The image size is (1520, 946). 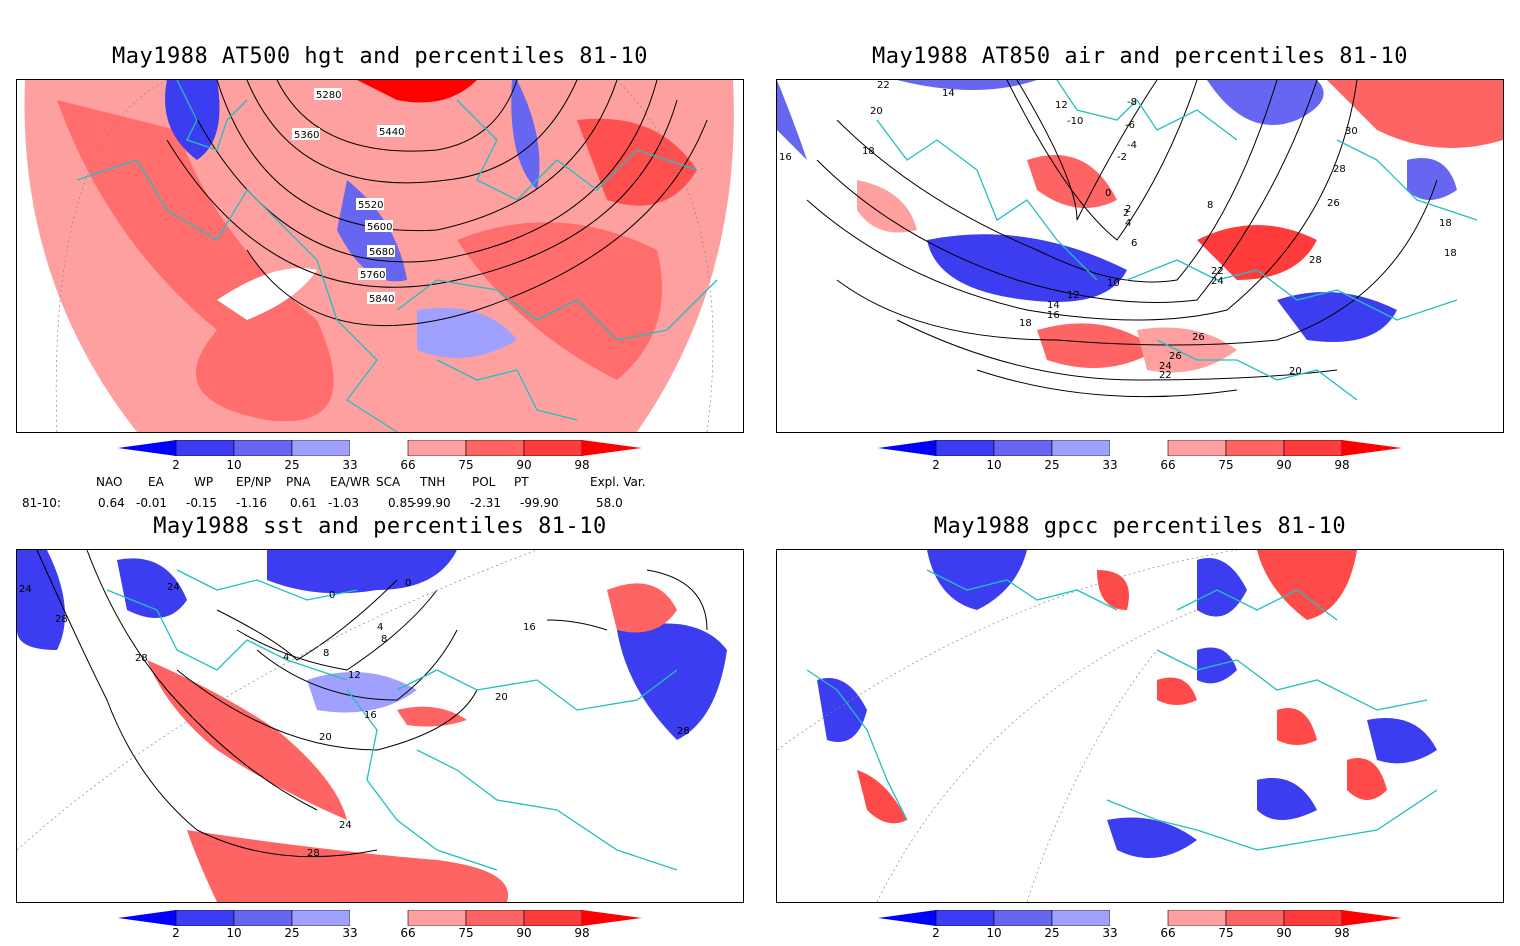 I want to click on index-value: -1.16, so click(x=252, y=503).